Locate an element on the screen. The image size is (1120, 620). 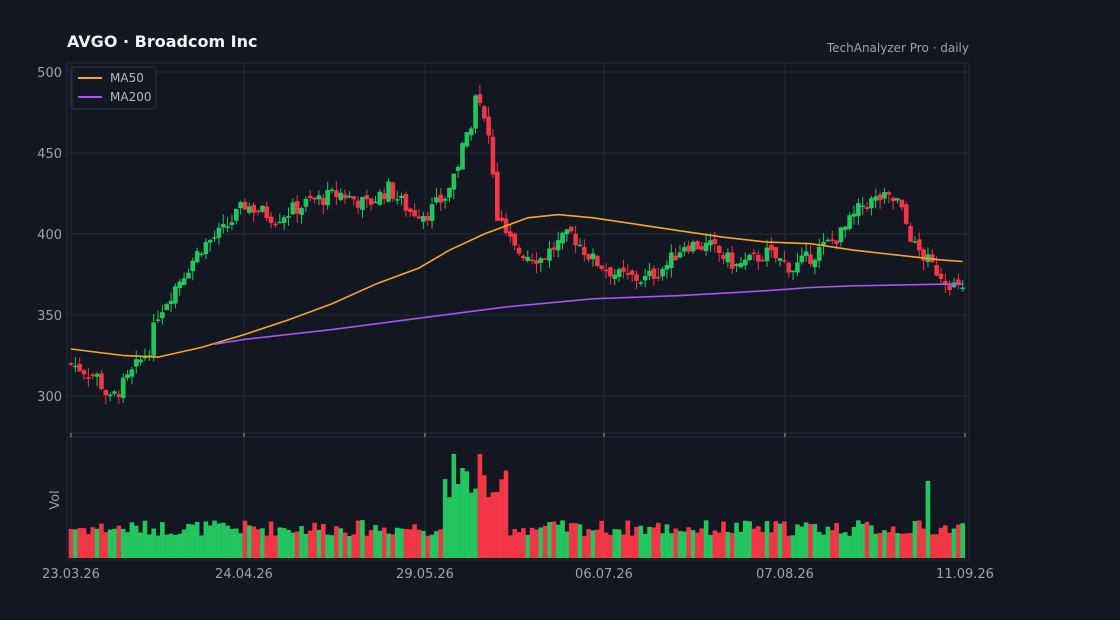
y-tick-label: 500 is located at coordinates (49, 73).